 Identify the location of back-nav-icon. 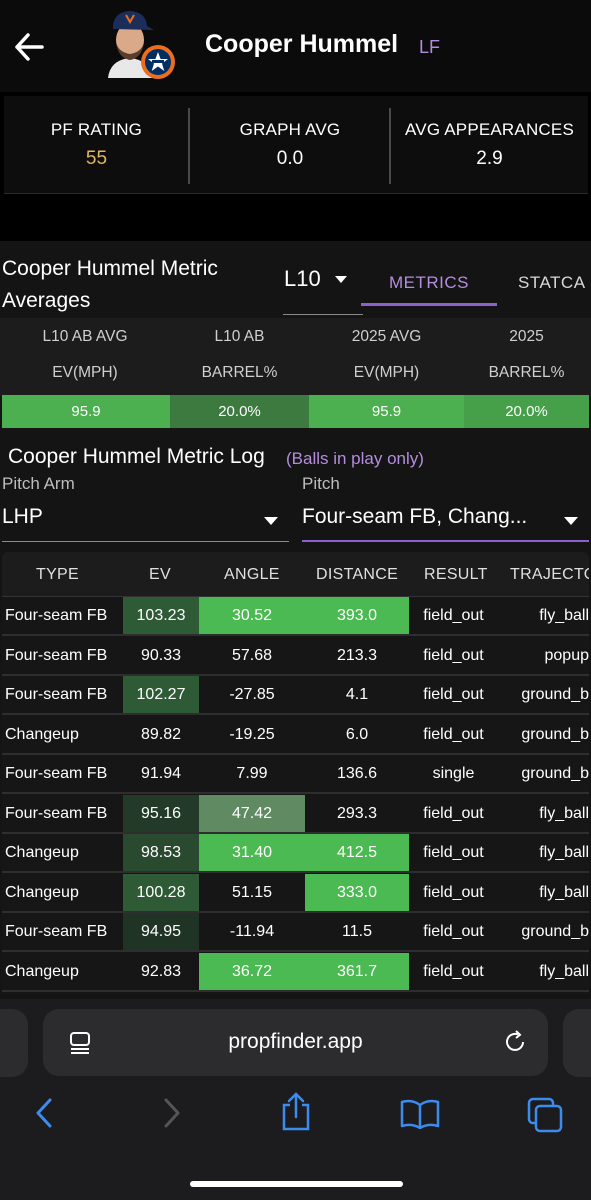
(44, 1113).